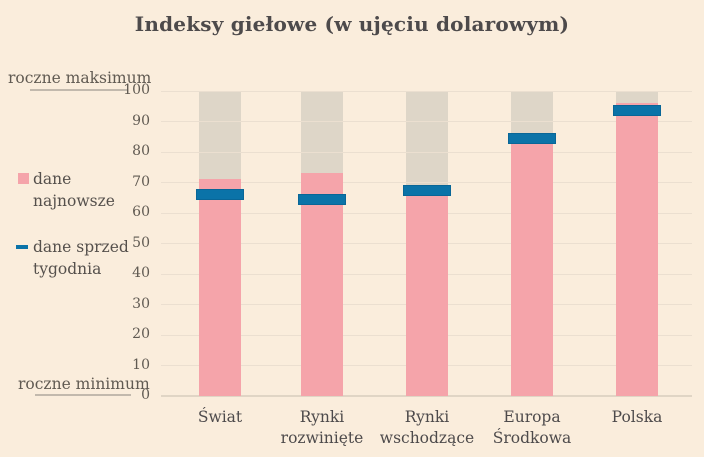 Image resolution: width=704 pixels, height=457 pixels. Describe the element at coordinates (136, 90) in the screenshot. I see `ytick-label-100: 100` at that location.